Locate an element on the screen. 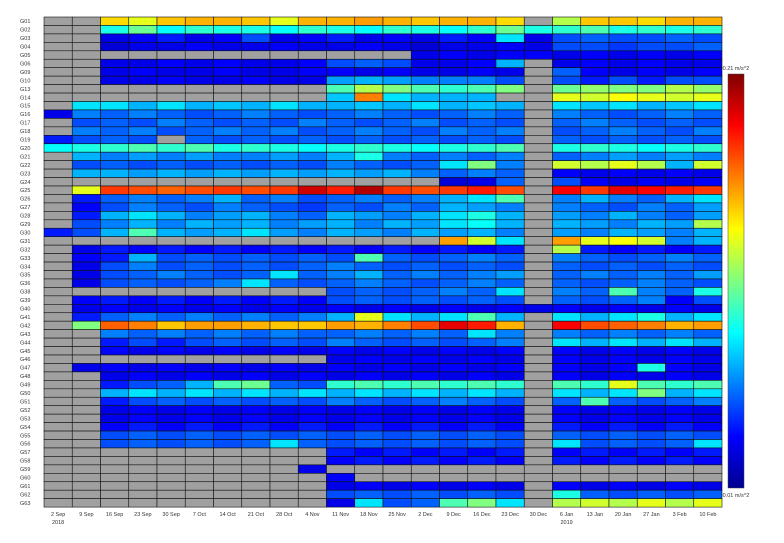 The width and height of the screenshot is (784, 543). row-label-G27: G27 is located at coordinates (25, 208).